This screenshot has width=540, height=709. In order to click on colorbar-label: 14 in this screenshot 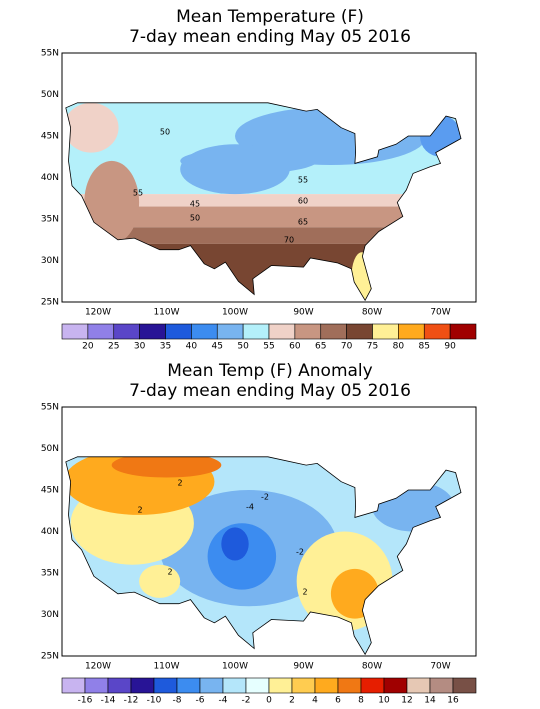, I will do `click(430, 701)`.